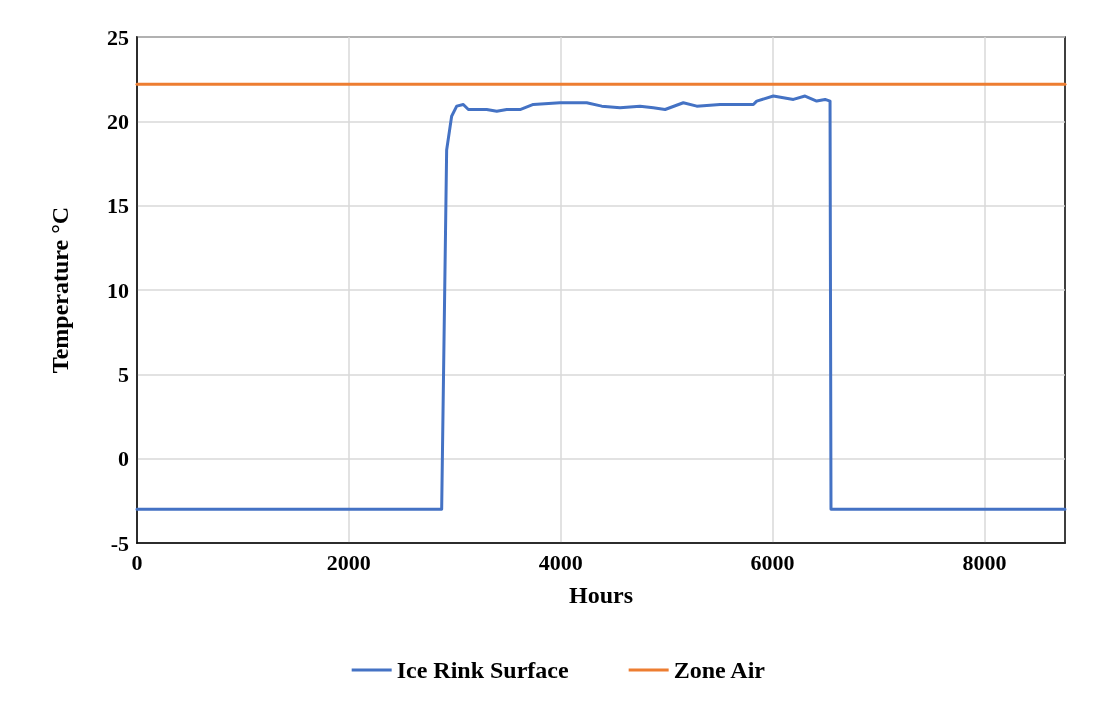 This screenshot has height=709, width=1118. What do you see at coordinates (118, 121) in the screenshot?
I see `y-tick-label: 20` at bounding box center [118, 121].